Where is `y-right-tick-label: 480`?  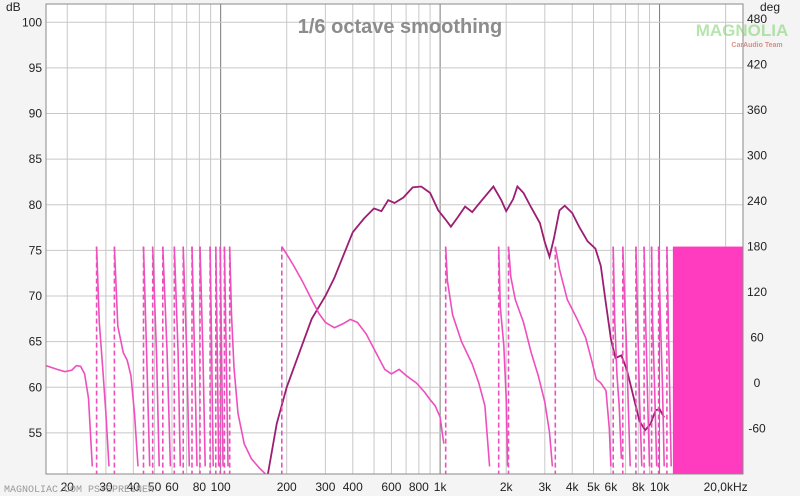
y-right-tick-label: 480 is located at coordinates (757, 19).